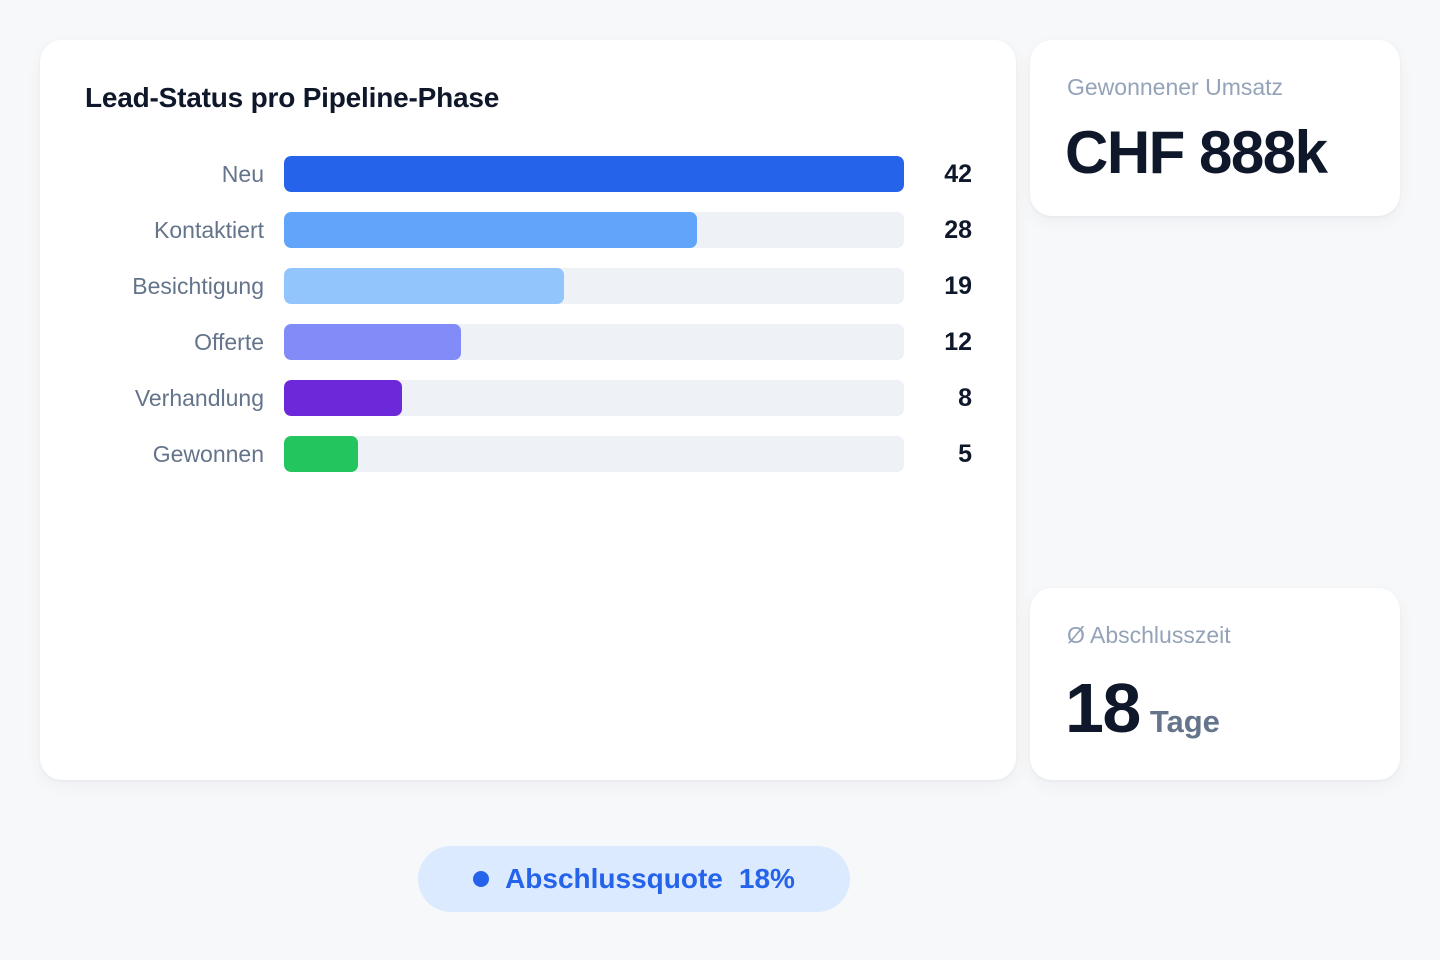 The width and height of the screenshot is (1440, 960). What do you see at coordinates (242, 174) in the screenshot?
I see `bar-label: Neu` at bounding box center [242, 174].